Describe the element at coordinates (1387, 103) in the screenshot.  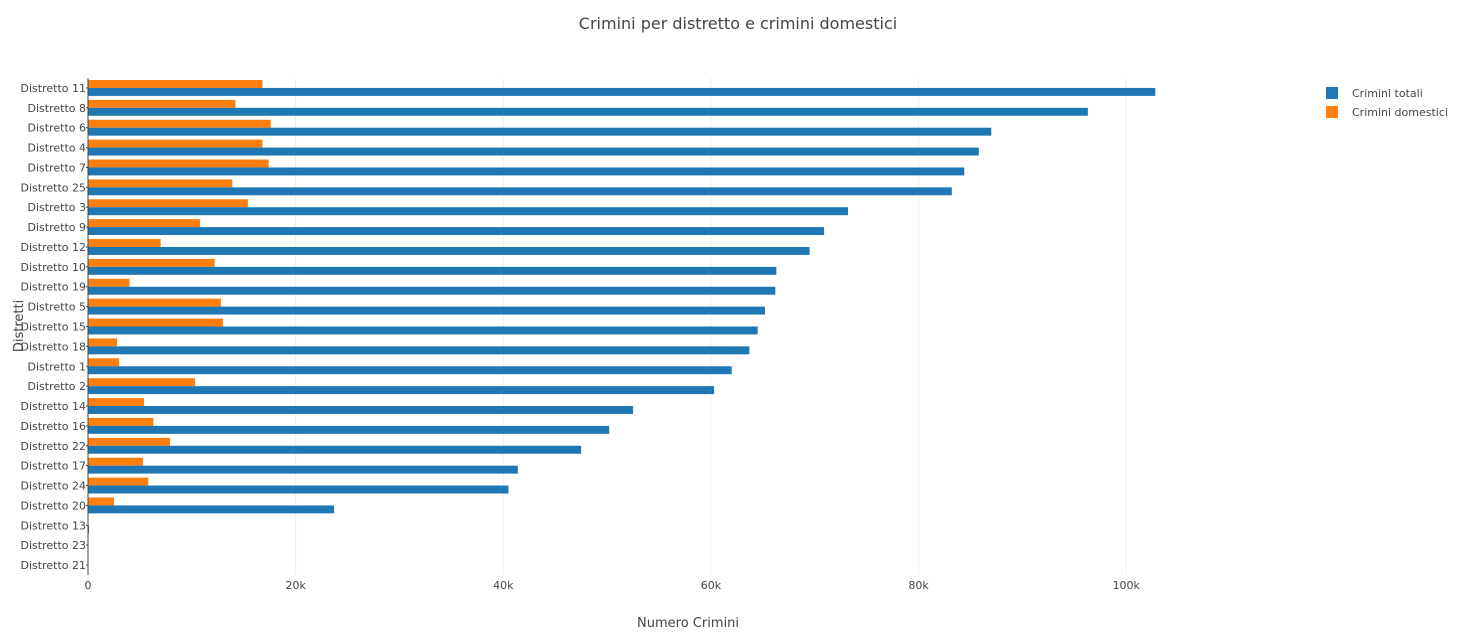
I see `legend: Crimini totali Crimini domestici` at that location.